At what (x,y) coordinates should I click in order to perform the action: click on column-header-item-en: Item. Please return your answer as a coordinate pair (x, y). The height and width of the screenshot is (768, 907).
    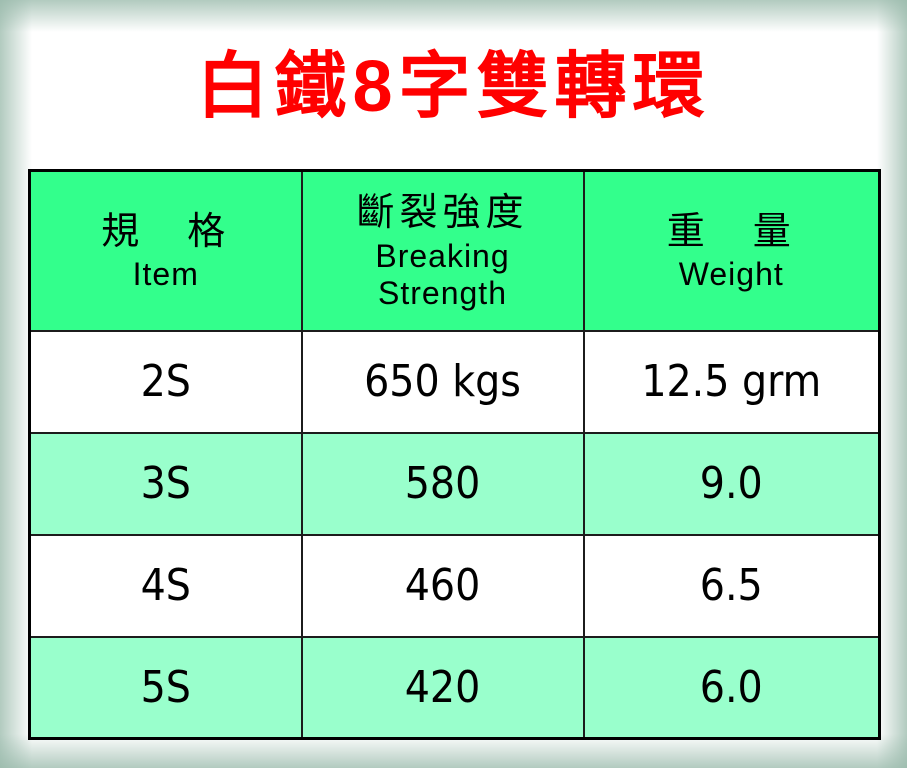
    Looking at the image, I should click on (165, 274).